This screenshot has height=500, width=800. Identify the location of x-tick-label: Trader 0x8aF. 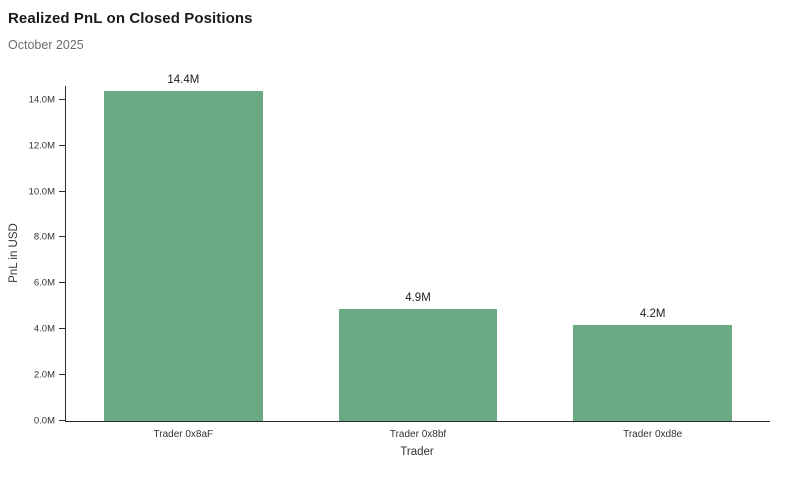
(183, 434).